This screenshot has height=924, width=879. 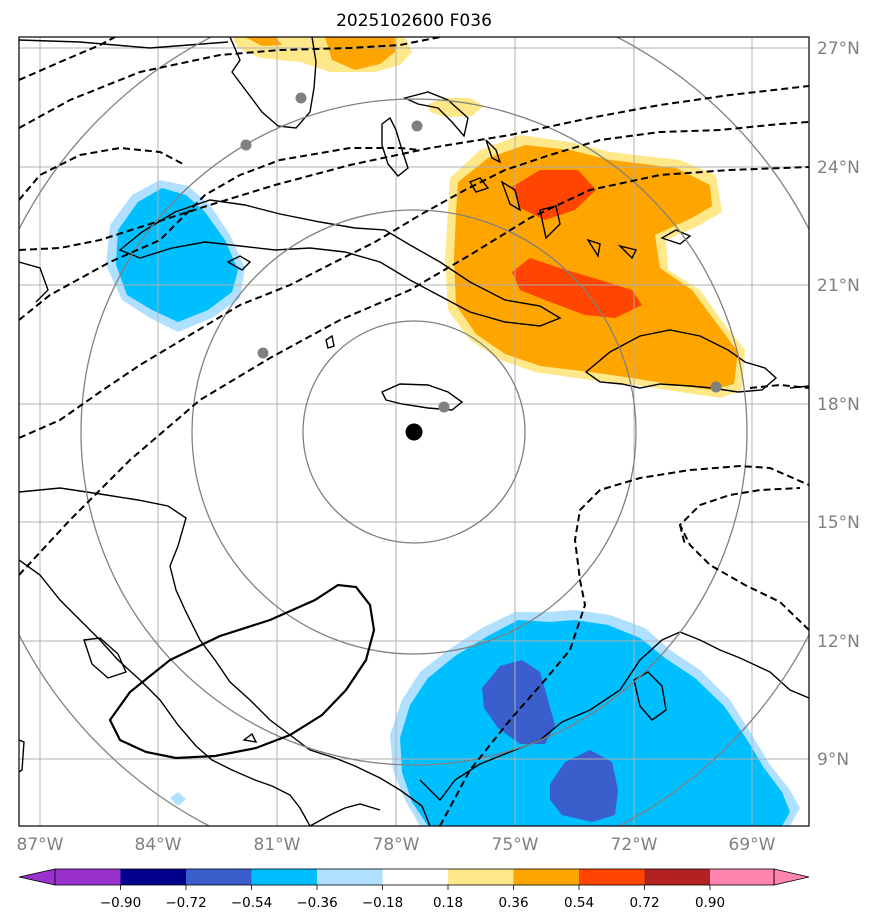 What do you see at coordinates (634, 845) in the screenshot?
I see `lon-label: 72°W` at bounding box center [634, 845].